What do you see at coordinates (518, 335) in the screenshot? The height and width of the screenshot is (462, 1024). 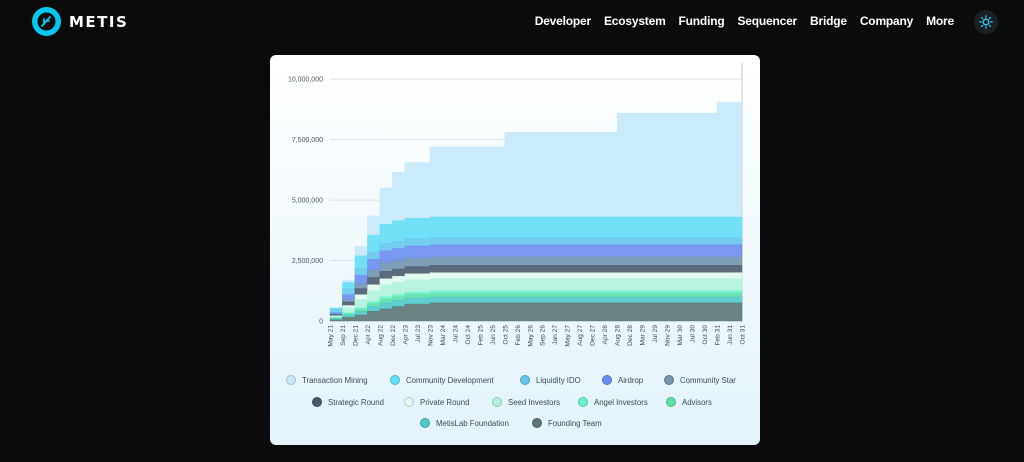 I see `x-tick-label: Feb 26` at bounding box center [518, 335].